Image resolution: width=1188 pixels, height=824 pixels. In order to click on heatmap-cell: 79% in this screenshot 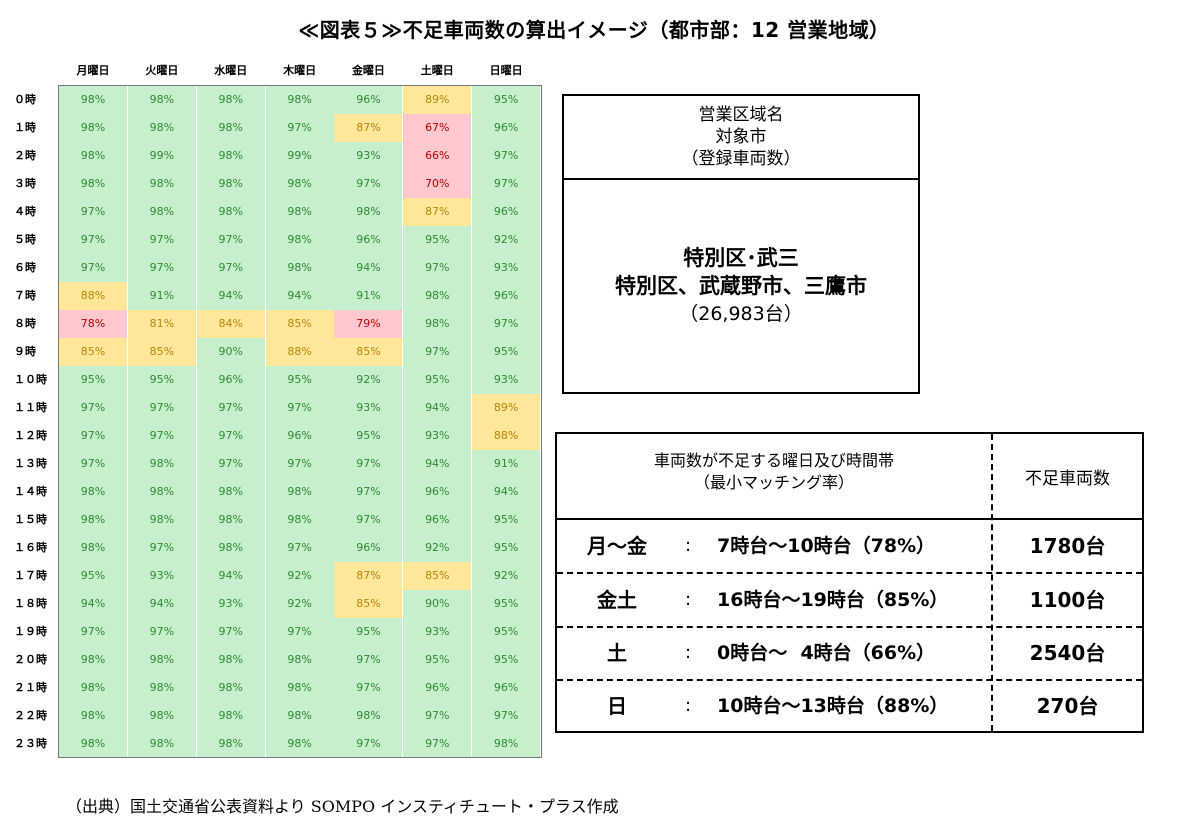, I will do `click(368, 324)`.